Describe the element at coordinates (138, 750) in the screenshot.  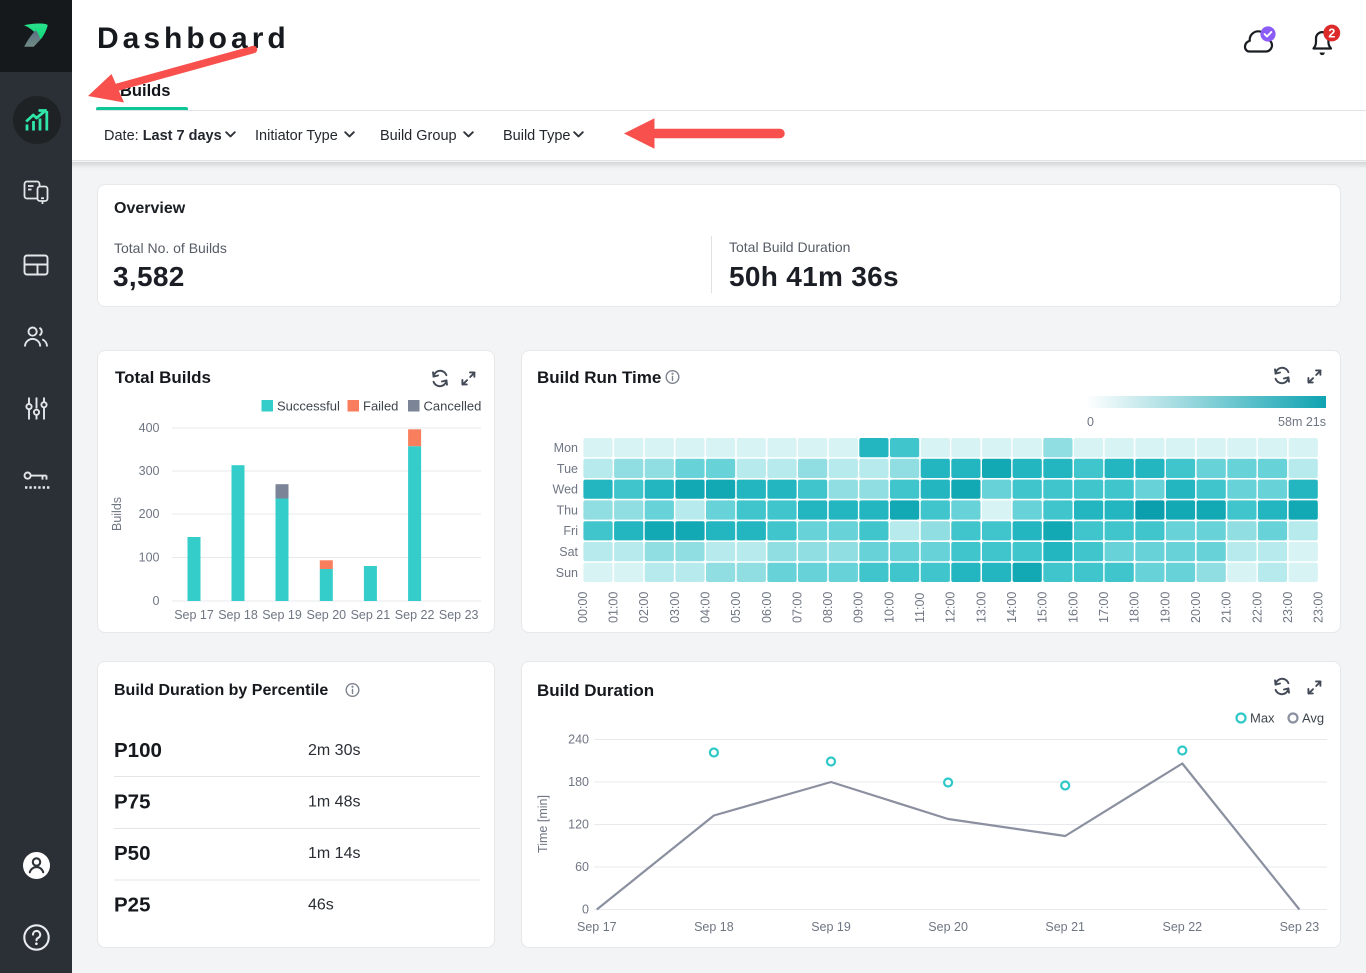
I see `svg-text: P100` at that location.